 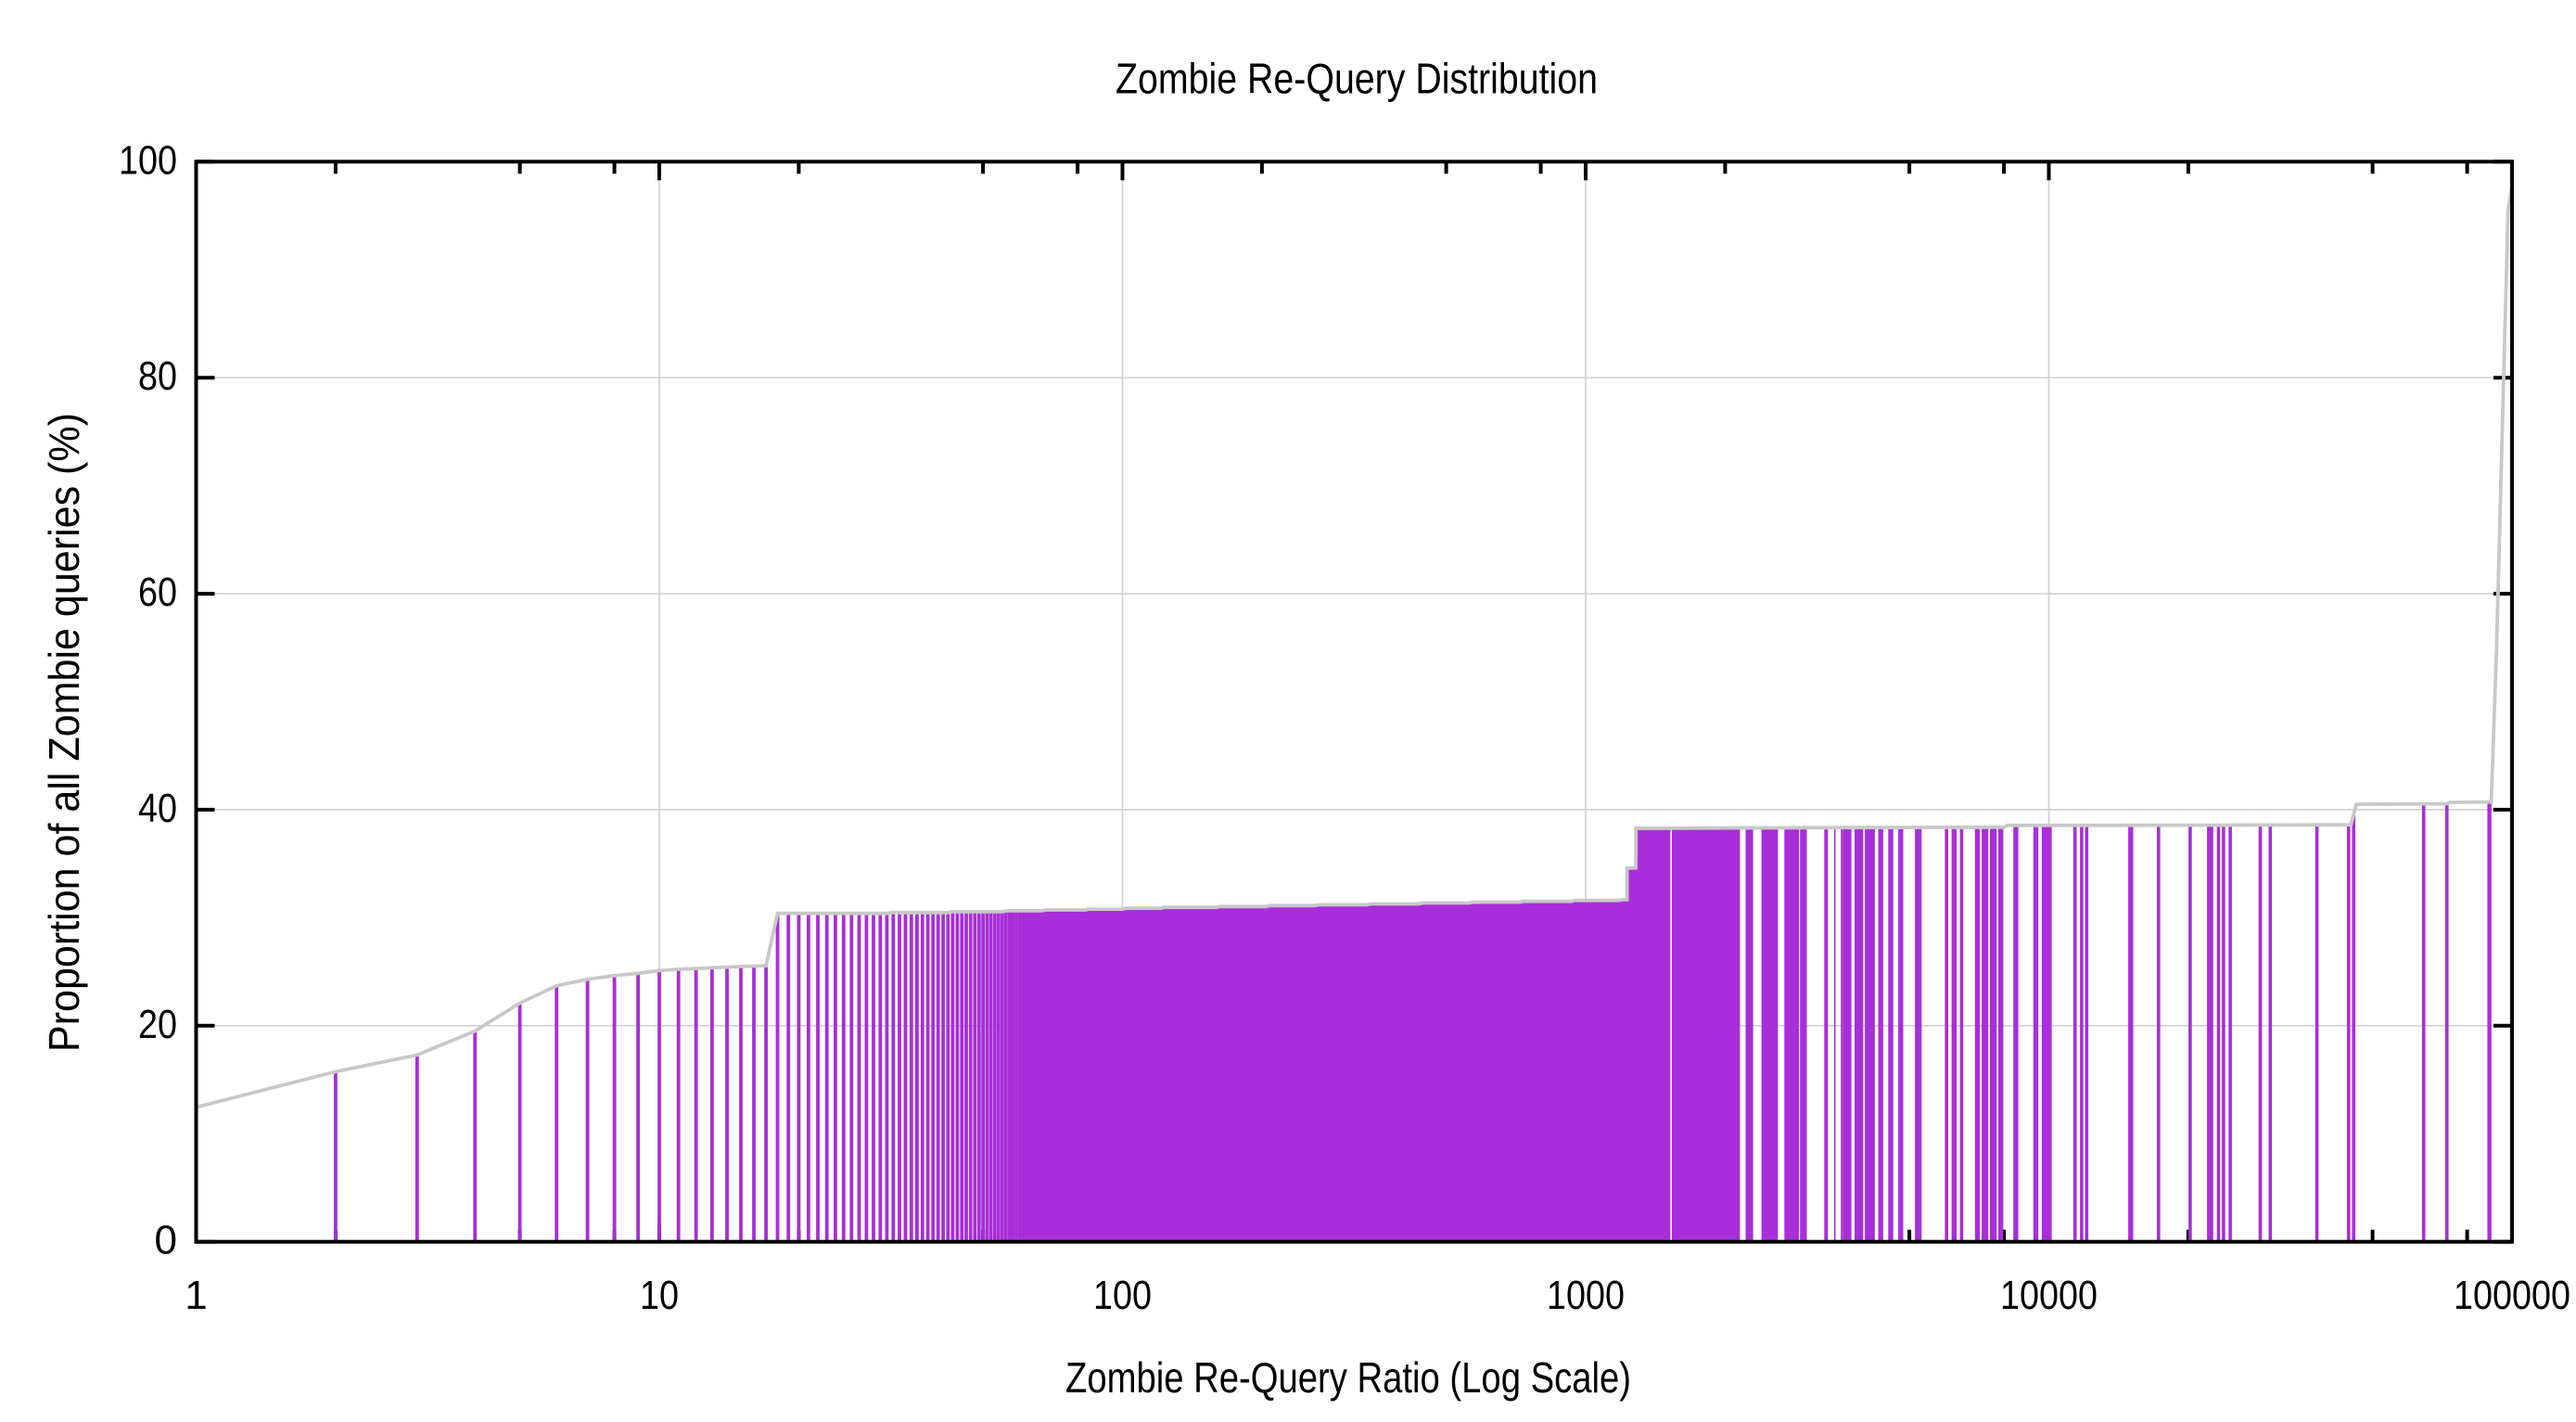 What do you see at coordinates (1586, 1295) in the screenshot?
I see `svg-text: 1000` at bounding box center [1586, 1295].